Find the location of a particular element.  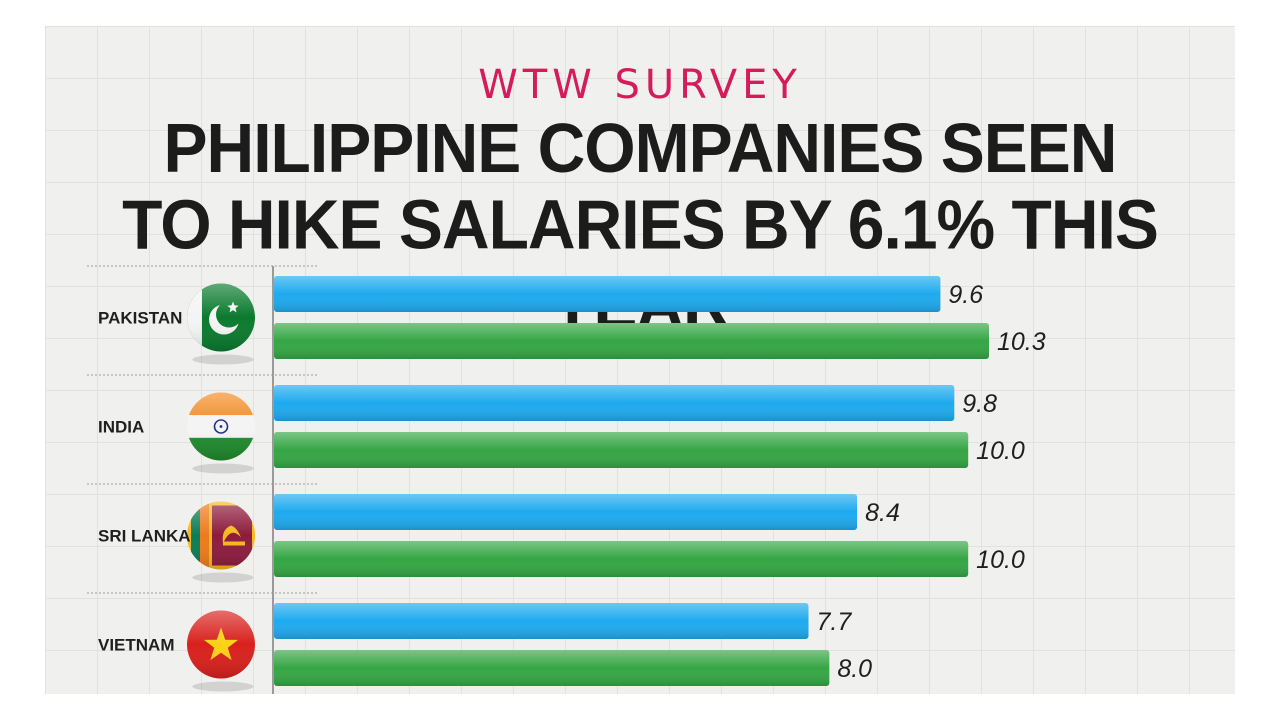

headline-line-1: PHILIPPINE COMPANIES SEEN is located at coordinates (640, 148).